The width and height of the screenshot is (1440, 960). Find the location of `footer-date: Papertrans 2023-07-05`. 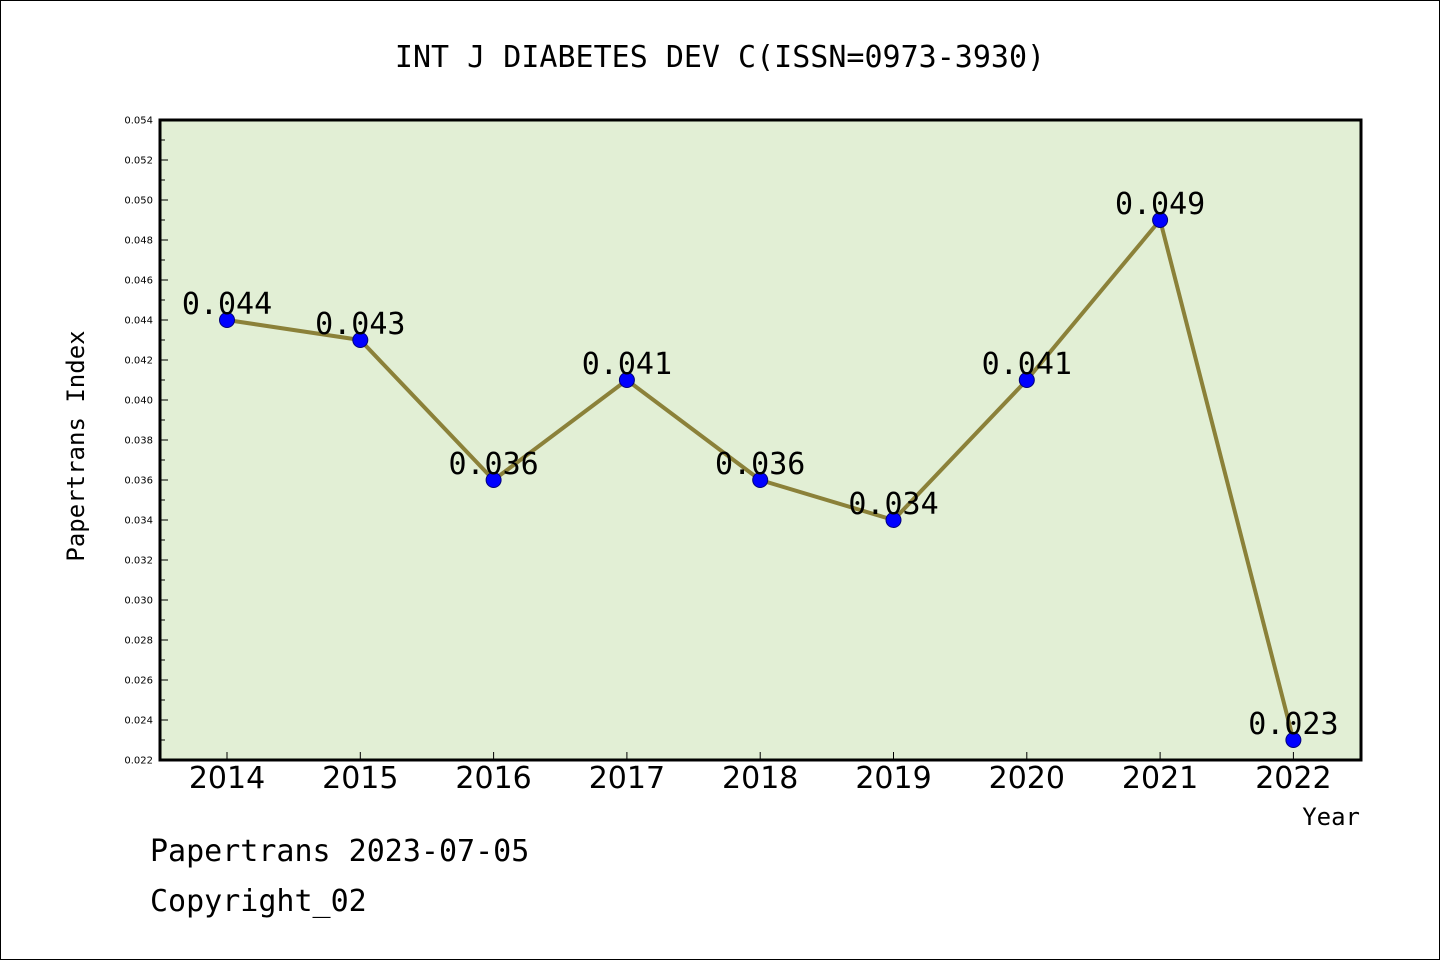

footer-date: Papertrans 2023-07-05 is located at coordinates (340, 851).